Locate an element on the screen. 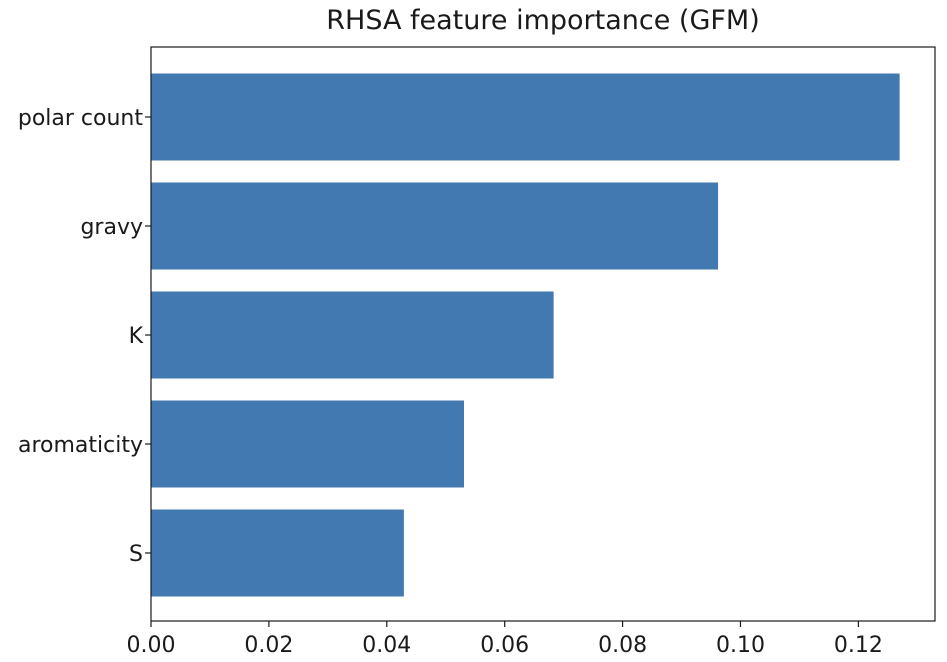 This screenshot has height=662, width=947. x-tick-label: 0.02 is located at coordinates (268, 645).